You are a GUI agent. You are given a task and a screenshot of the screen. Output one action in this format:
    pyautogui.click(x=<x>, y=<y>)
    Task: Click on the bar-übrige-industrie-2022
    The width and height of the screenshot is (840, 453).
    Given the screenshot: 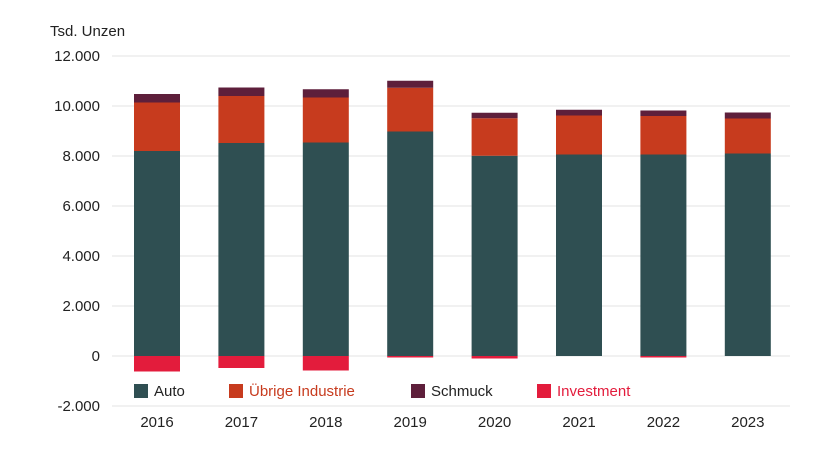 What is the action you would take?
    pyautogui.click(x=663, y=135)
    